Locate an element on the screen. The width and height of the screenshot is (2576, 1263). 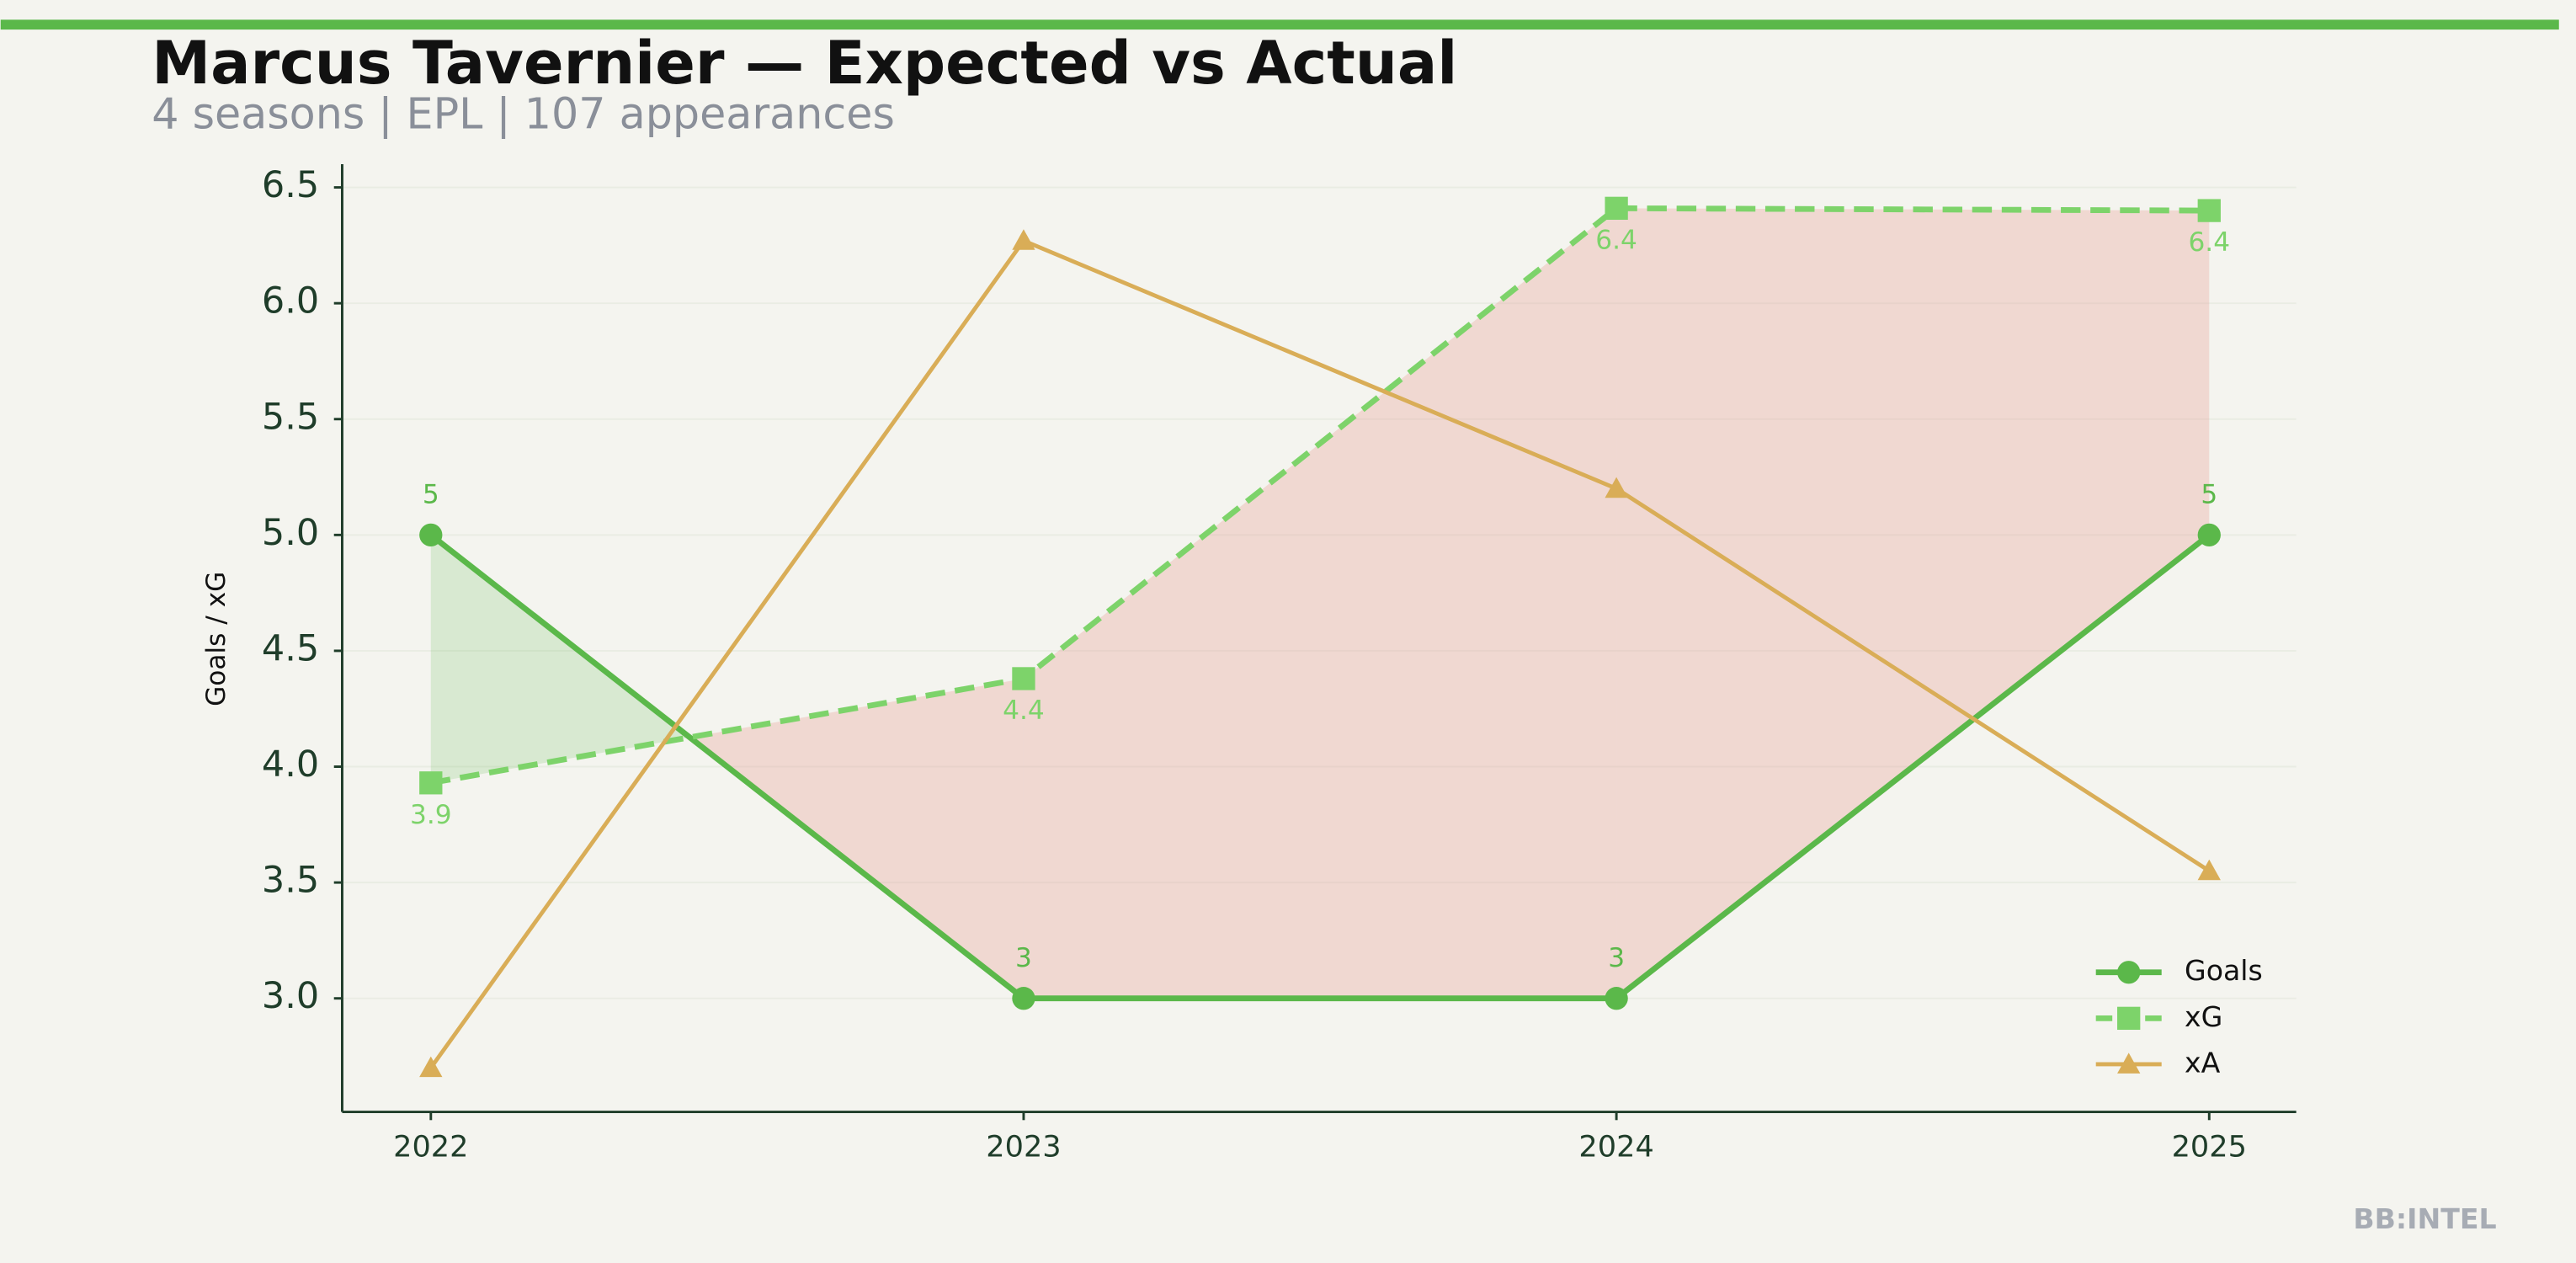
legend-label: Goals is located at coordinates (2224, 970).